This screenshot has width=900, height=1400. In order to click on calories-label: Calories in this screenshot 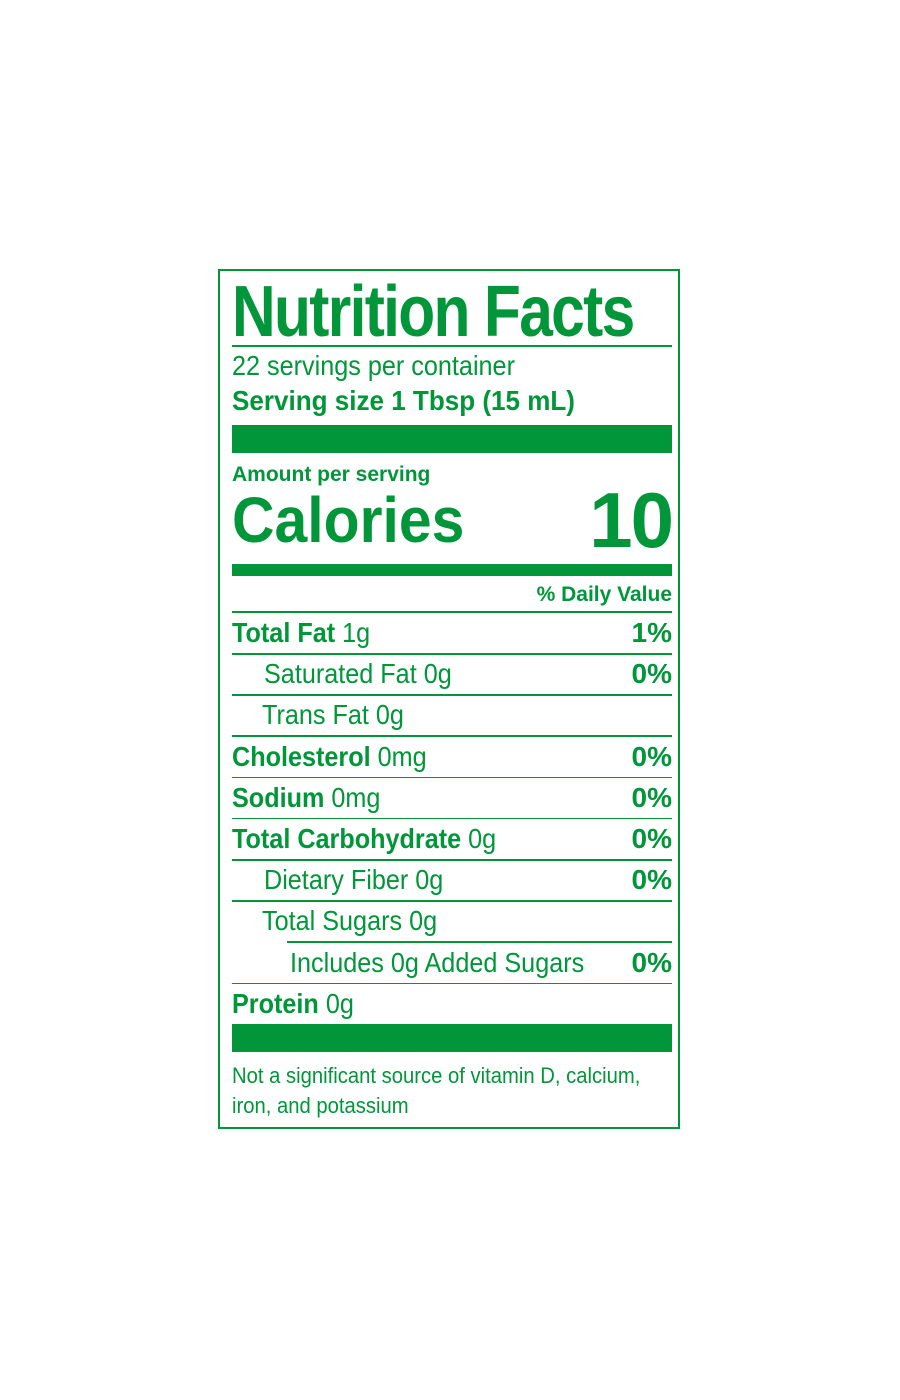, I will do `click(348, 520)`.